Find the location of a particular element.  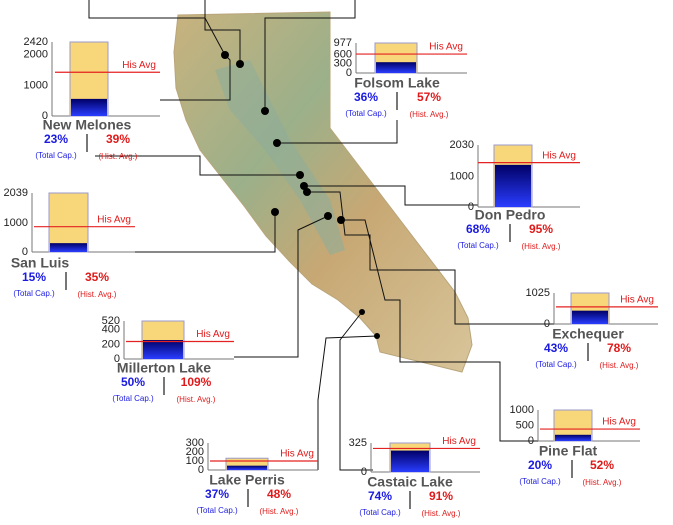

reservoir-name: Millerton Lake is located at coordinates (164, 368).